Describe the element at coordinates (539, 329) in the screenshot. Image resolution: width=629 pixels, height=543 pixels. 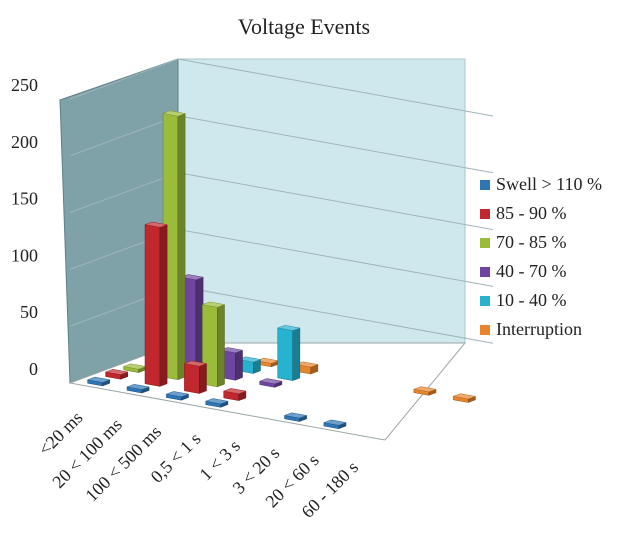
I see `legend-label: Interruption` at that location.